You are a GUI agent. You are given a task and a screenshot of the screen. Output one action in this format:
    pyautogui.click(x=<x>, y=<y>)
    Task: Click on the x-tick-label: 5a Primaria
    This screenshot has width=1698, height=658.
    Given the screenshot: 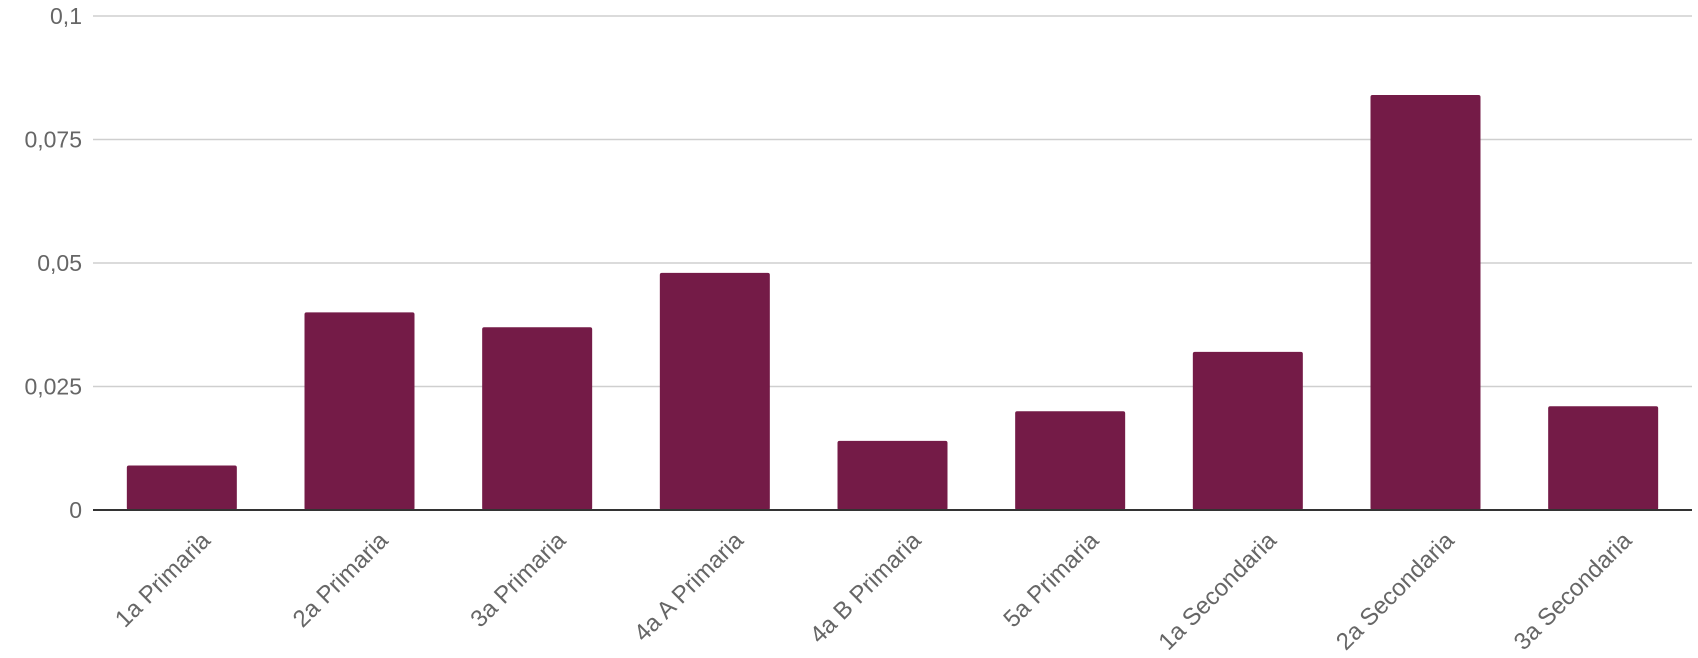 What is the action you would take?
    pyautogui.click(x=1051, y=580)
    